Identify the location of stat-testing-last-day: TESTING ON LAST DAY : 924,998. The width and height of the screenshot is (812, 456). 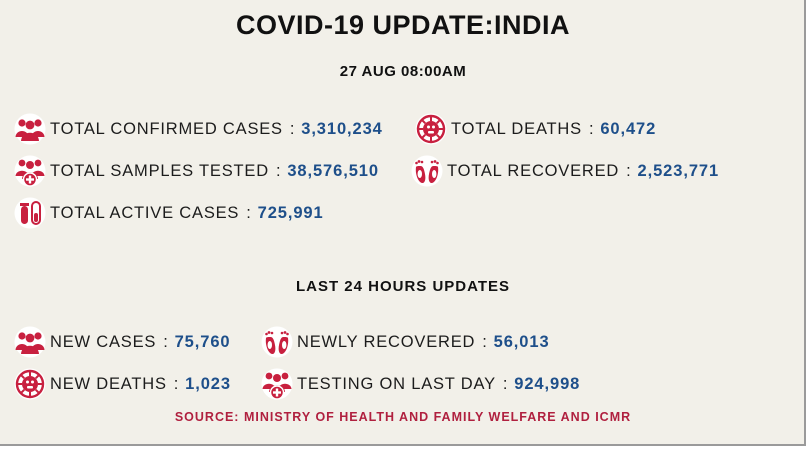
(420, 384).